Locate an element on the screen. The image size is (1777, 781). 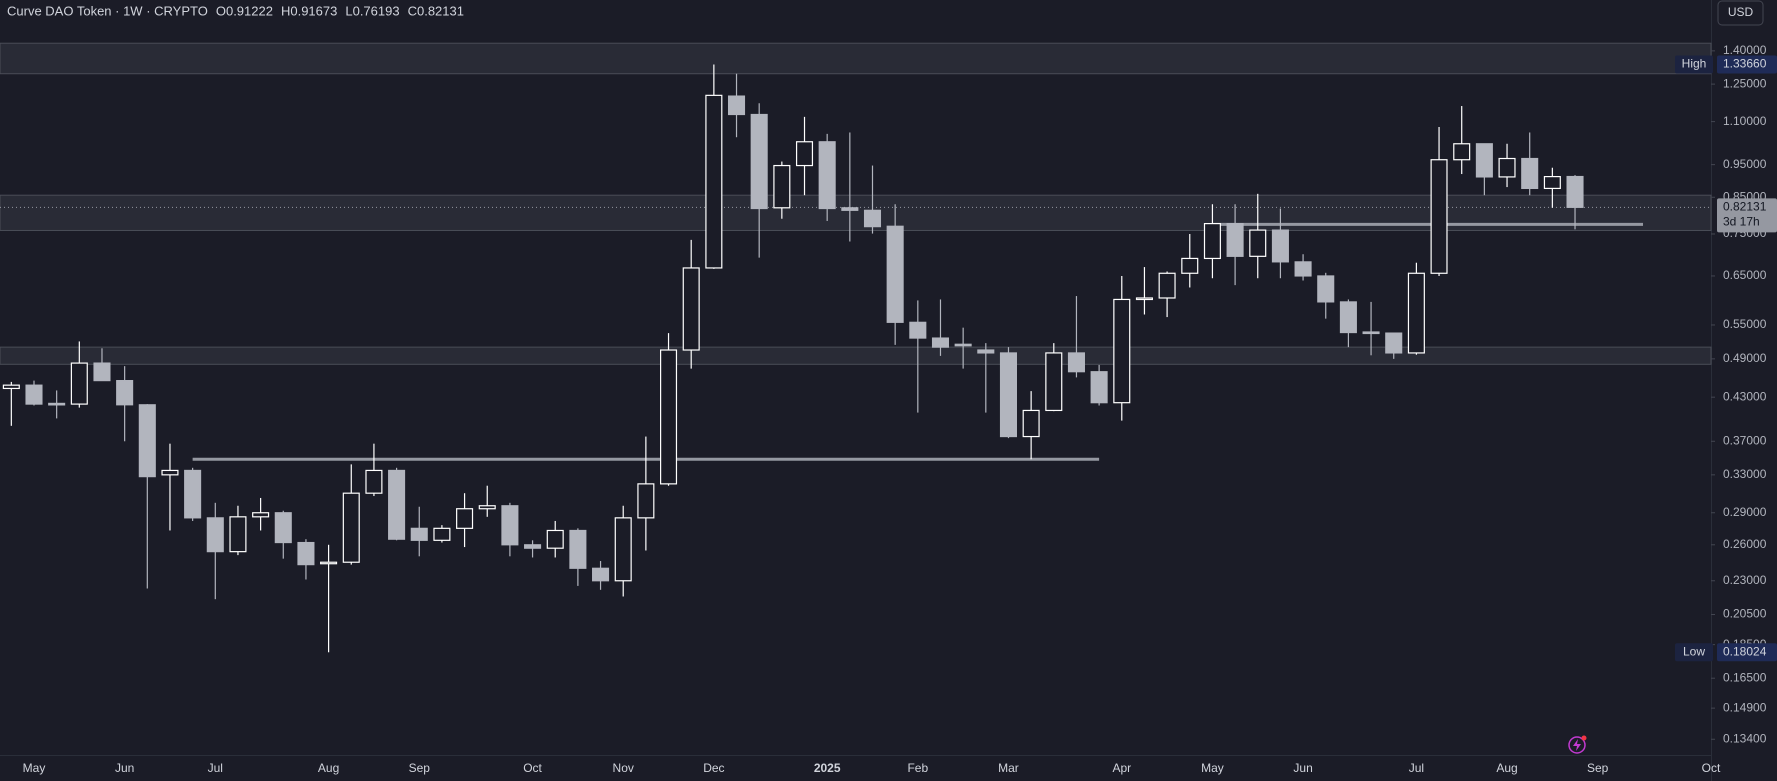
high-marker-value-box is located at coordinates (1747, 64).